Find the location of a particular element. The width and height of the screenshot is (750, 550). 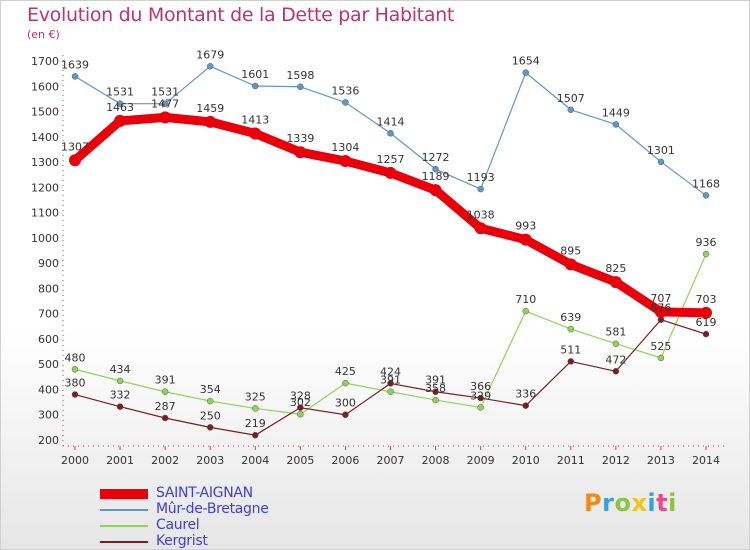

x-tick-label: 2012 is located at coordinates (616, 460).